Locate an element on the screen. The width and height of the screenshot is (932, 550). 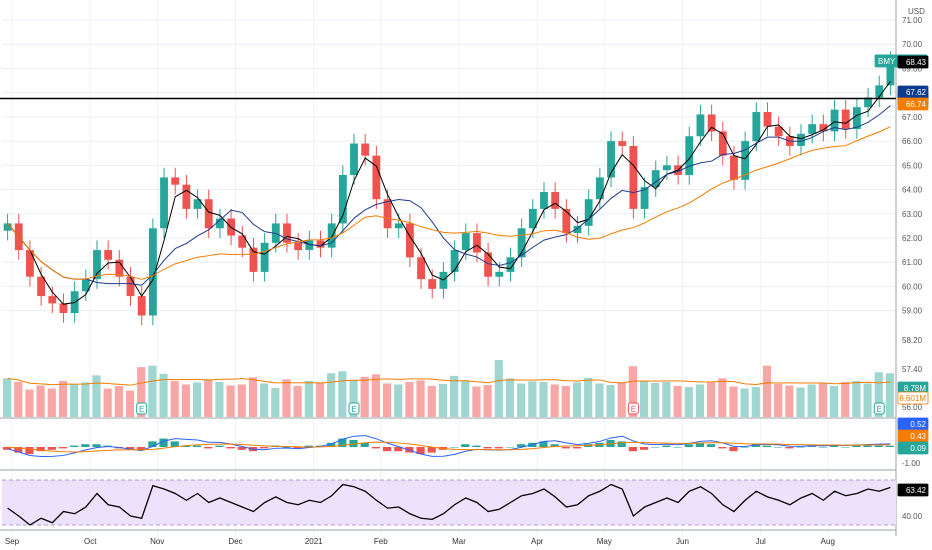
price-tick-label: 69.00 is located at coordinates (912, 68).